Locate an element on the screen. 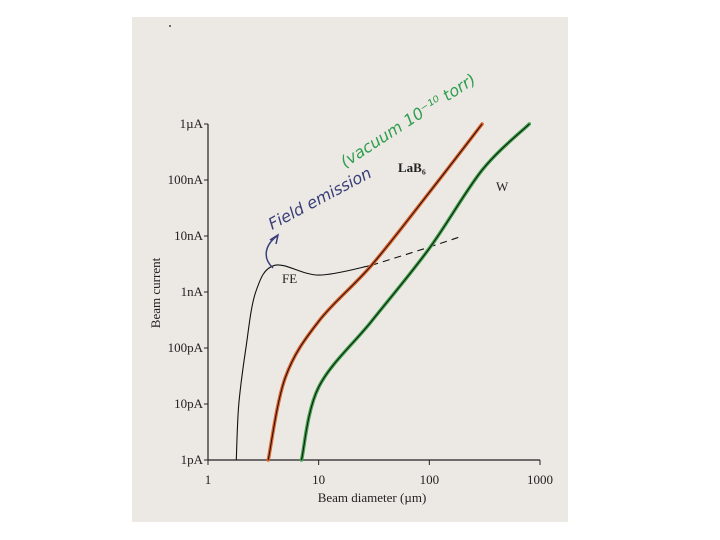 This screenshot has width=720, height=540. y-tick-label: 10nA is located at coordinates (189, 235).